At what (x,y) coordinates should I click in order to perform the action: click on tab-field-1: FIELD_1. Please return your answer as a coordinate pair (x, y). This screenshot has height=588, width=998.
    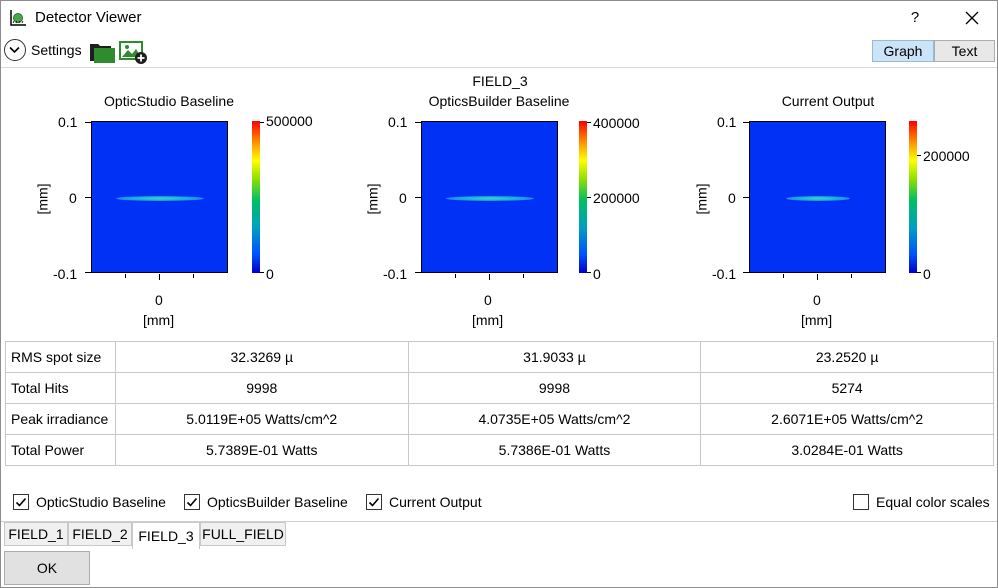
    Looking at the image, I should click on (36, 534).